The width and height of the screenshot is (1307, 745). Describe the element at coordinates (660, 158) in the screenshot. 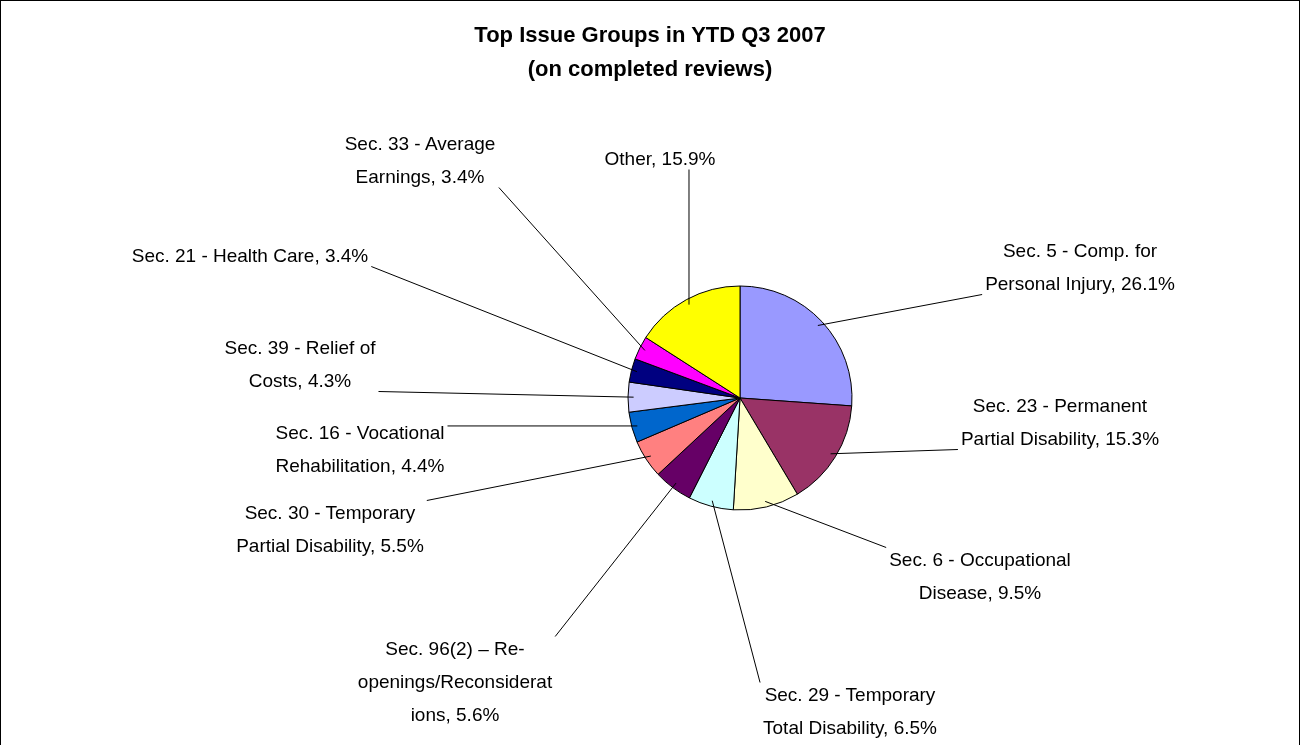

I see `slice-label: Other, 15.9%` at that location.